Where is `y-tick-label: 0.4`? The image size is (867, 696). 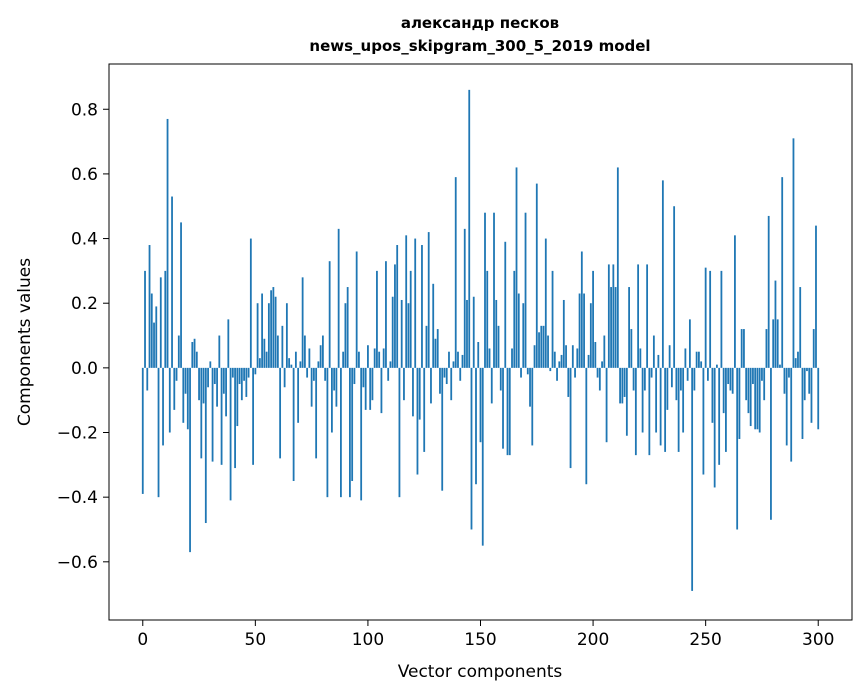 y-tick-label: 0.4 is located at coordinates (84, 240).